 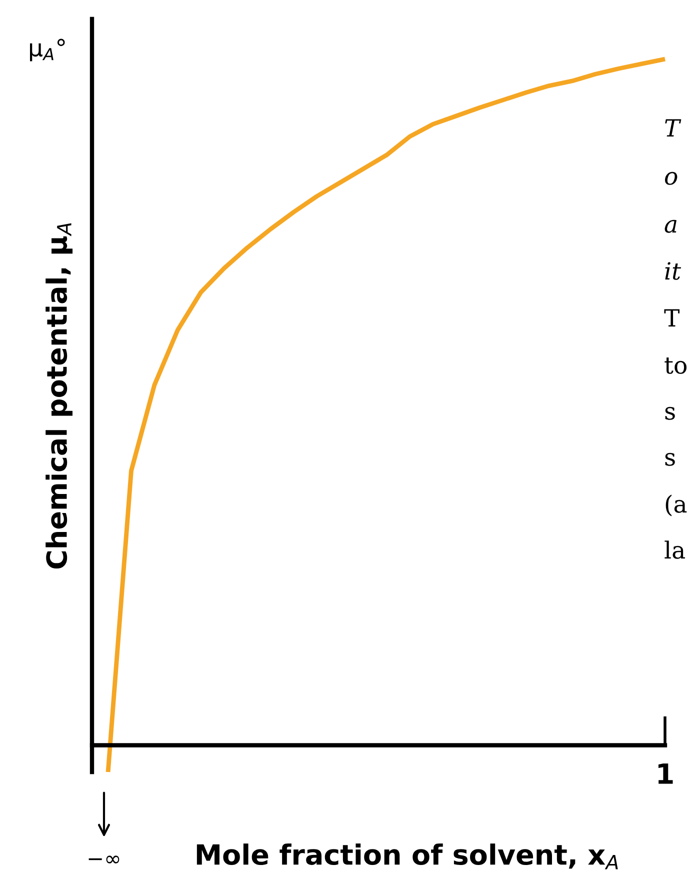 What do you see at coordinates (675, 365) in the screenshot?
I see `annotation: to` at bounding box center [675, 365].